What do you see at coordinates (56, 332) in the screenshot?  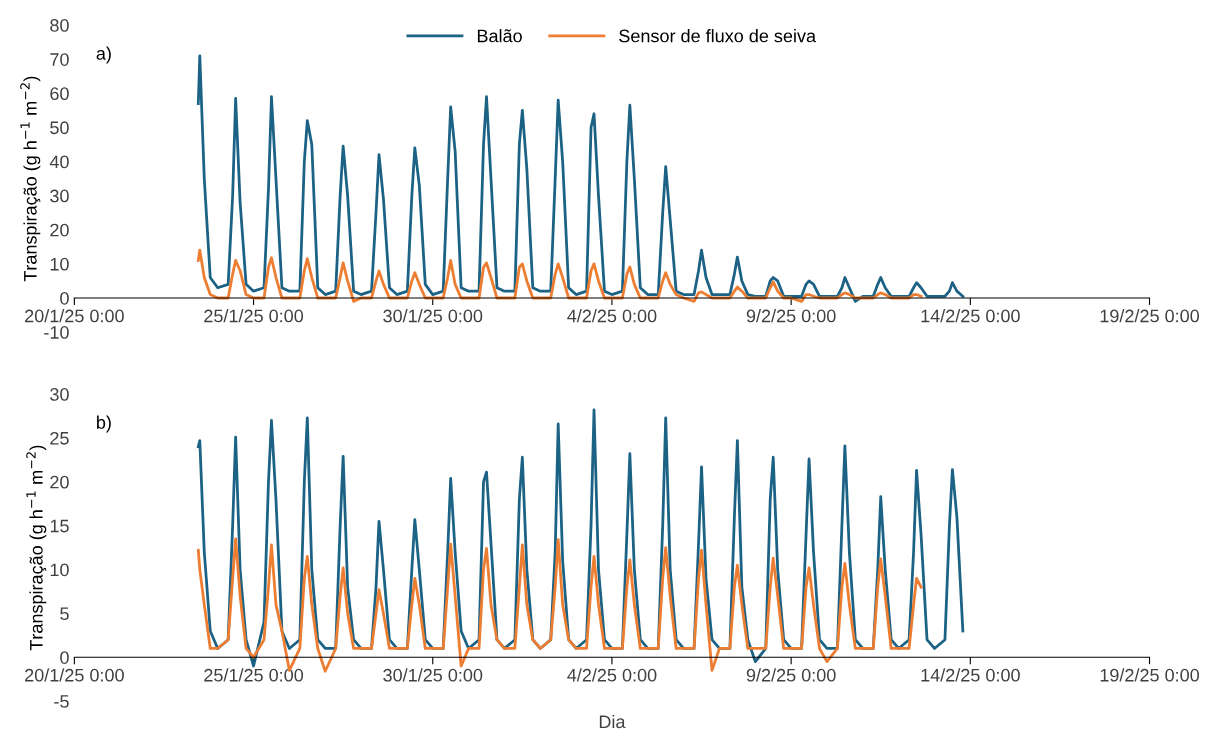 I see `y-tick-label: -10` at bounding box center [56, 332].